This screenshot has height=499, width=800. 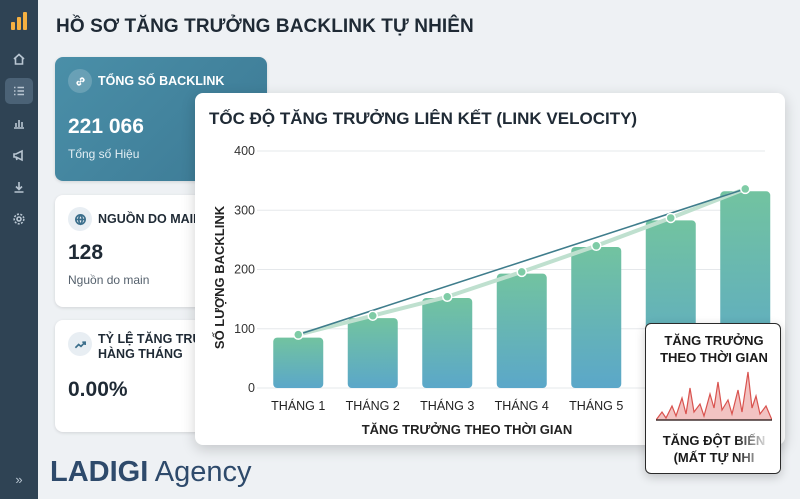 I want to click on monthly-growth-title-line1: TỶ LỆ TĂNG TRƯỞ, so click(x=156, y=339).